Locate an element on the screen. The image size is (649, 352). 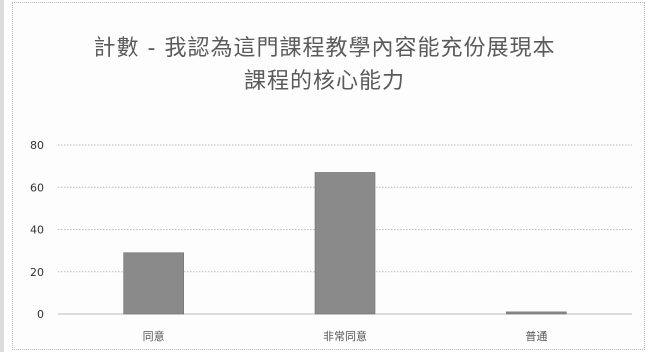
x-axis-ticks: 同意 非常同意 普通 is located at coordinates (345, 336).